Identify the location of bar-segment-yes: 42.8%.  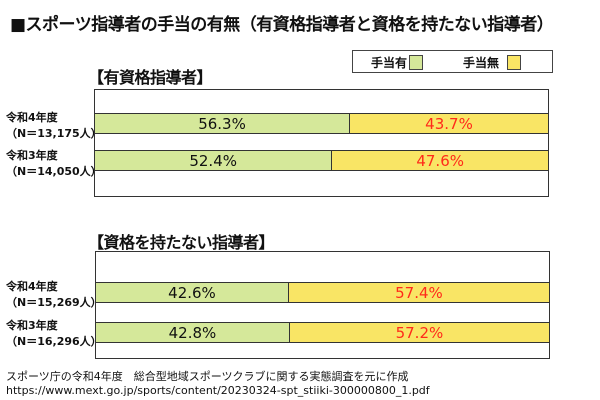
(193, 332).